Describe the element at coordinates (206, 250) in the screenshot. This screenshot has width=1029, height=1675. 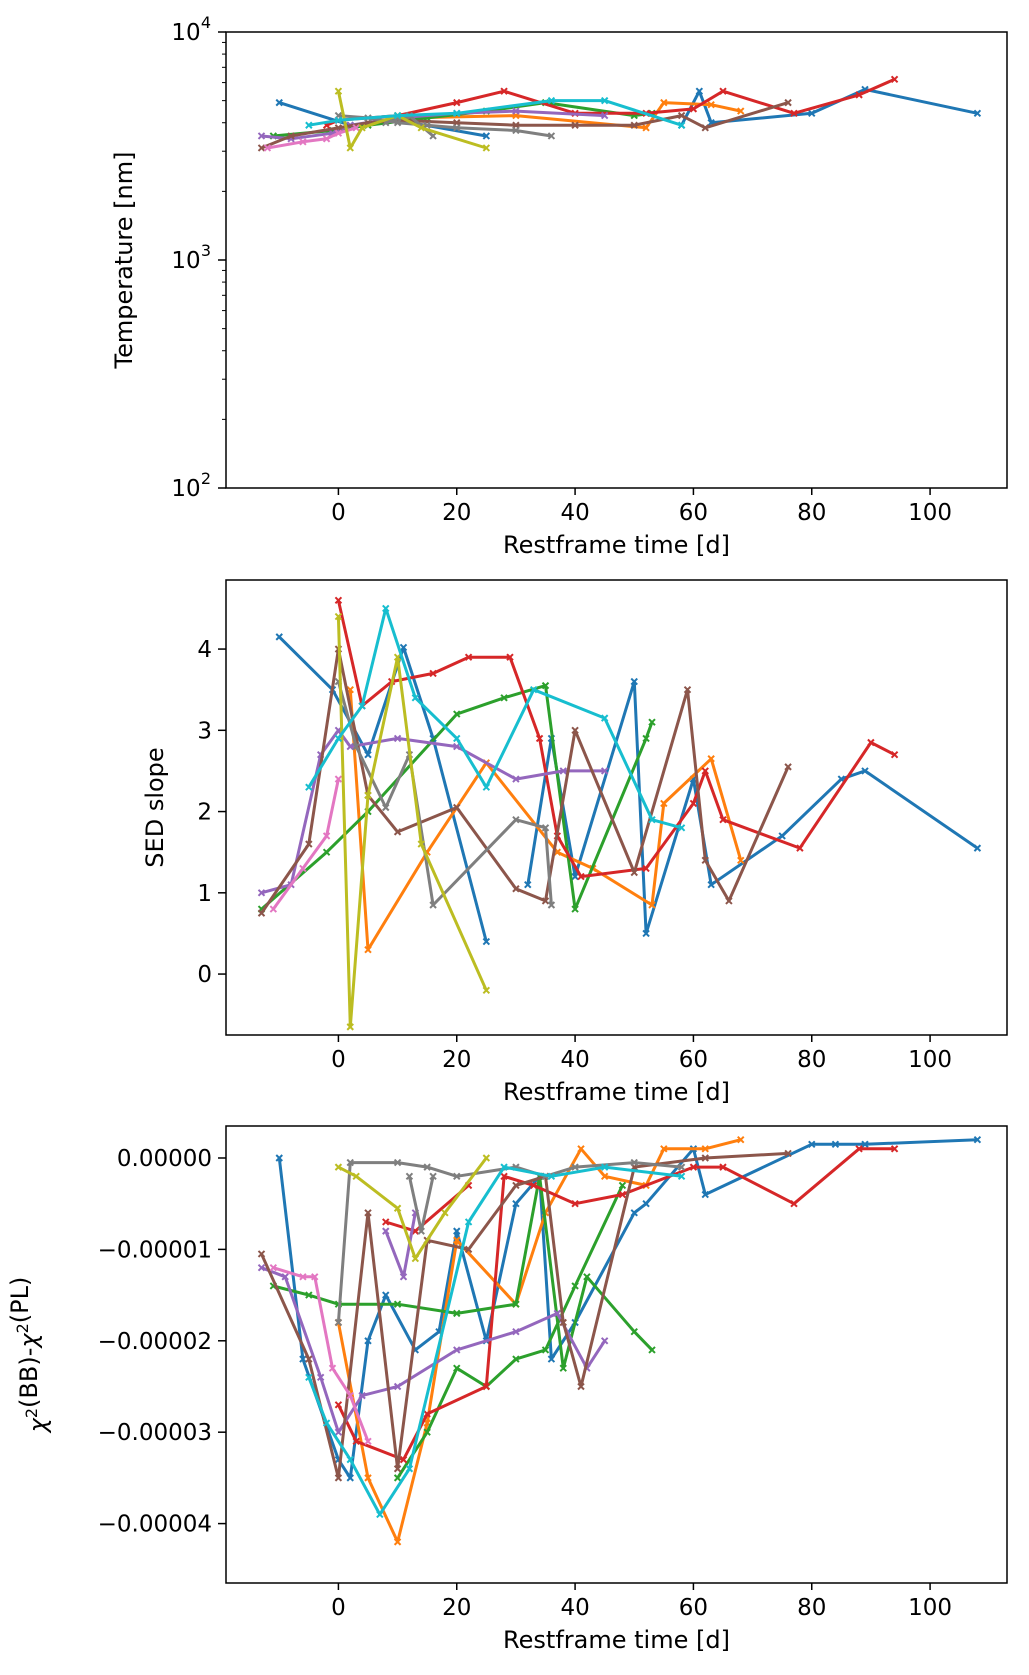
I see `y-tick-exponent: 3` at that location.